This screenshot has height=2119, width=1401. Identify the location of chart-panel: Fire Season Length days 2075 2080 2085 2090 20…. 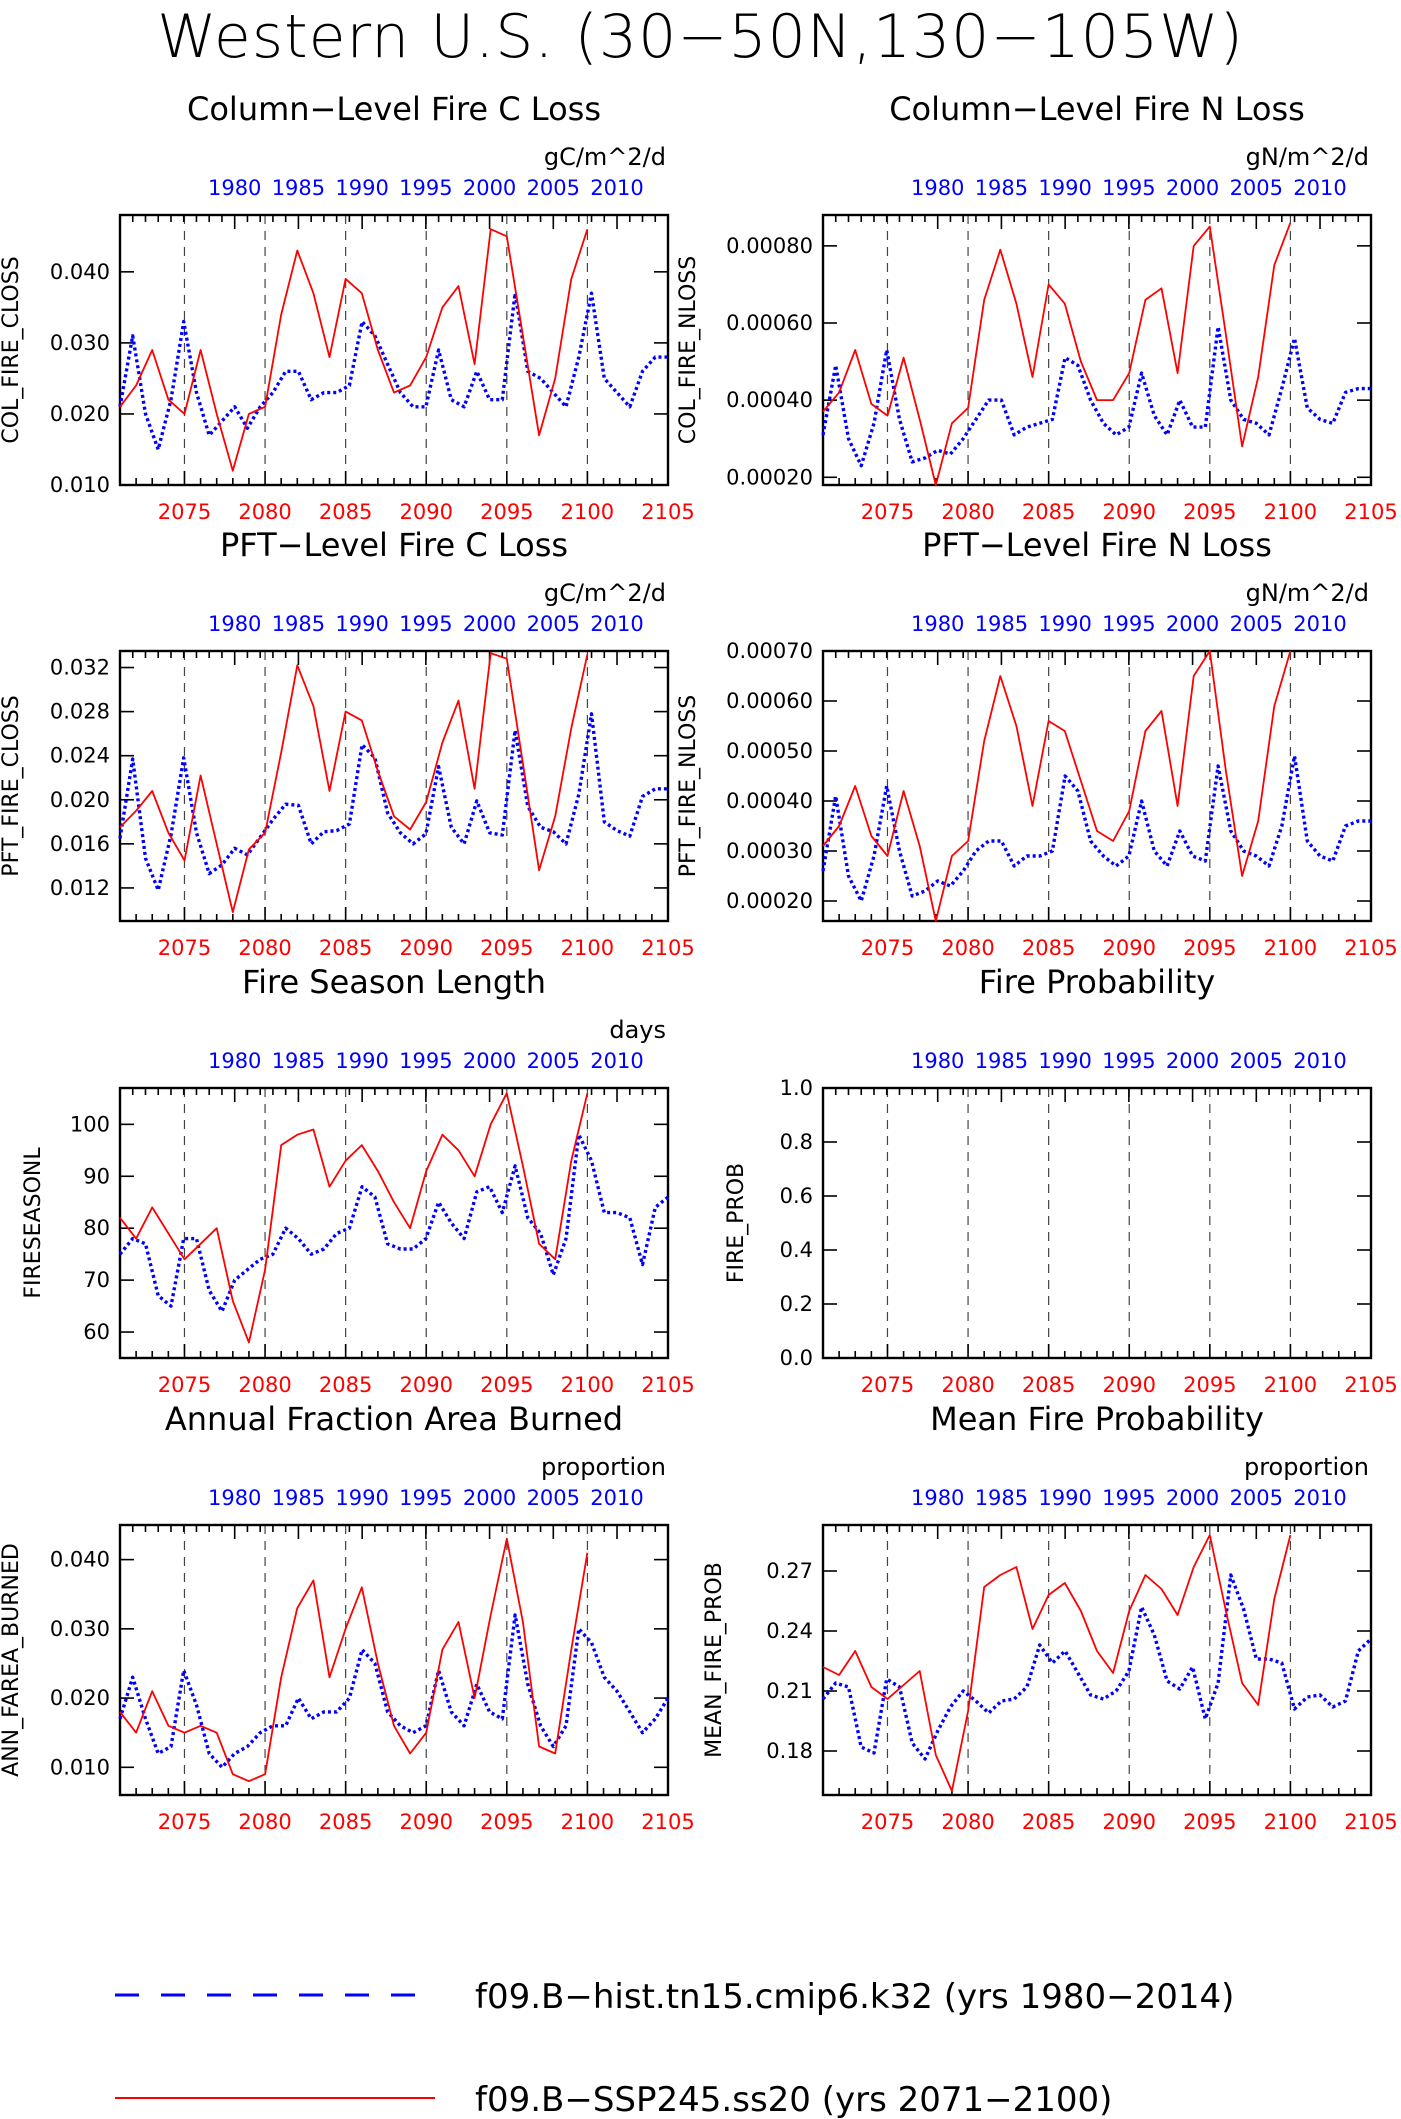
(358, 1180).